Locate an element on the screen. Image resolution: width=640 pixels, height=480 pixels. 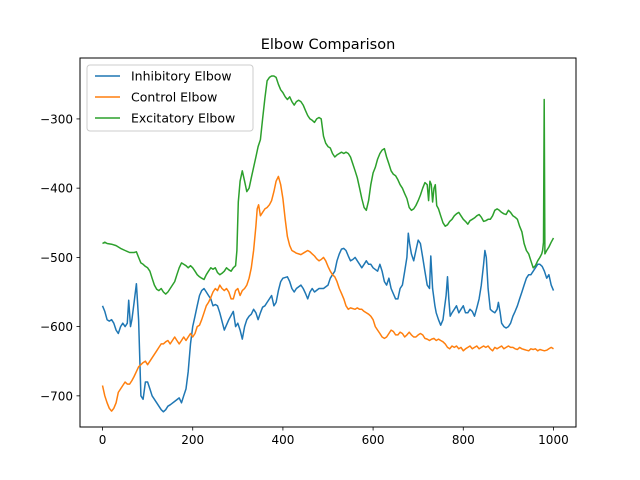
x-tick-label-0: 0 is located at coordinates (103, 440).